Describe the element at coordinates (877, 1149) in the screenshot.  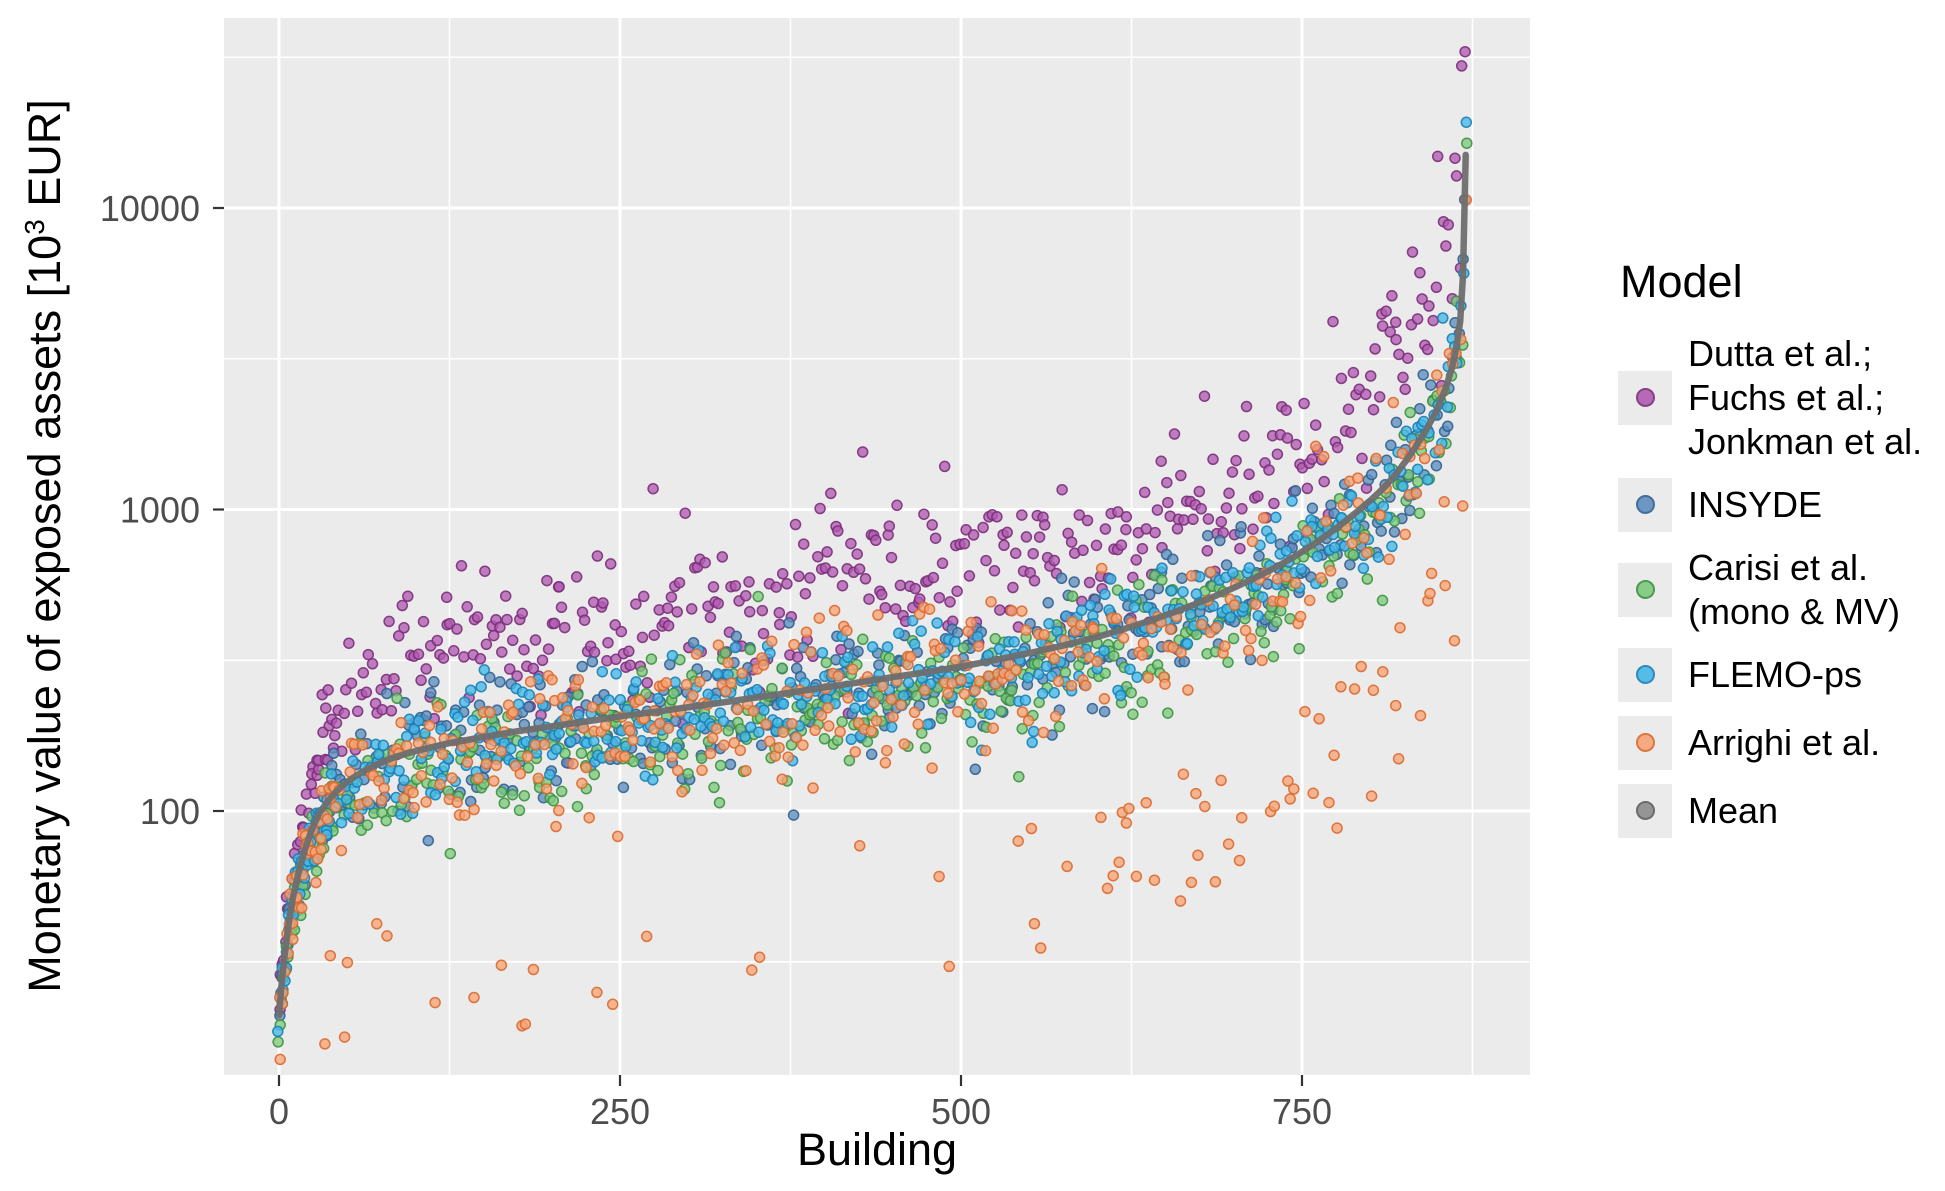
I see `x-axis-title: Building` at that location.